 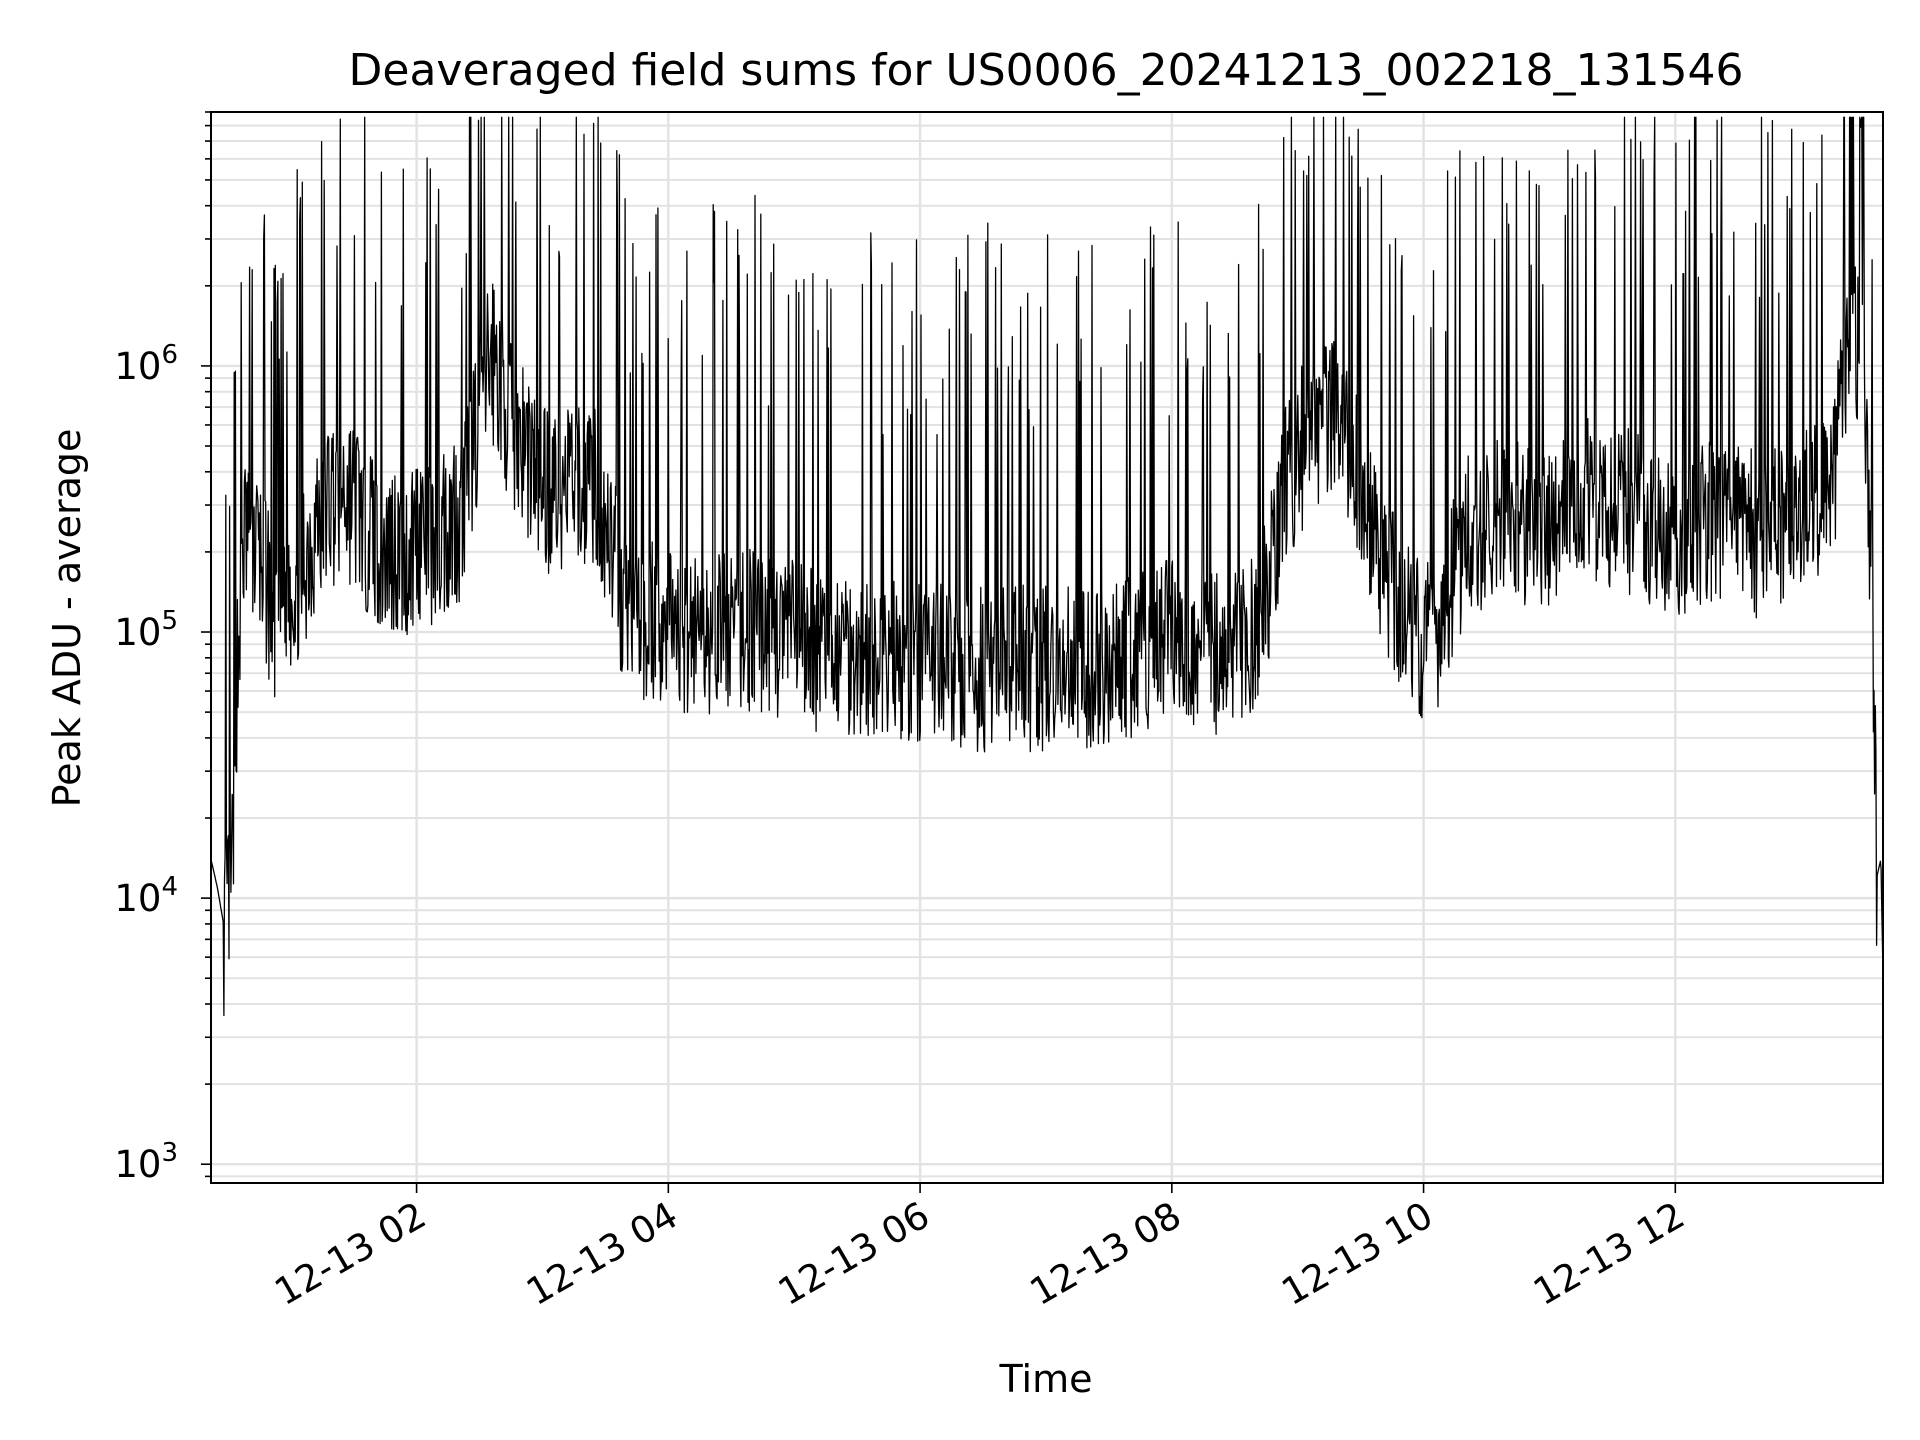 What do you see at coordinates (146, 1162) in the screenshot?
I see `y-tick-label: 103` at bounding box center [146, 1162].